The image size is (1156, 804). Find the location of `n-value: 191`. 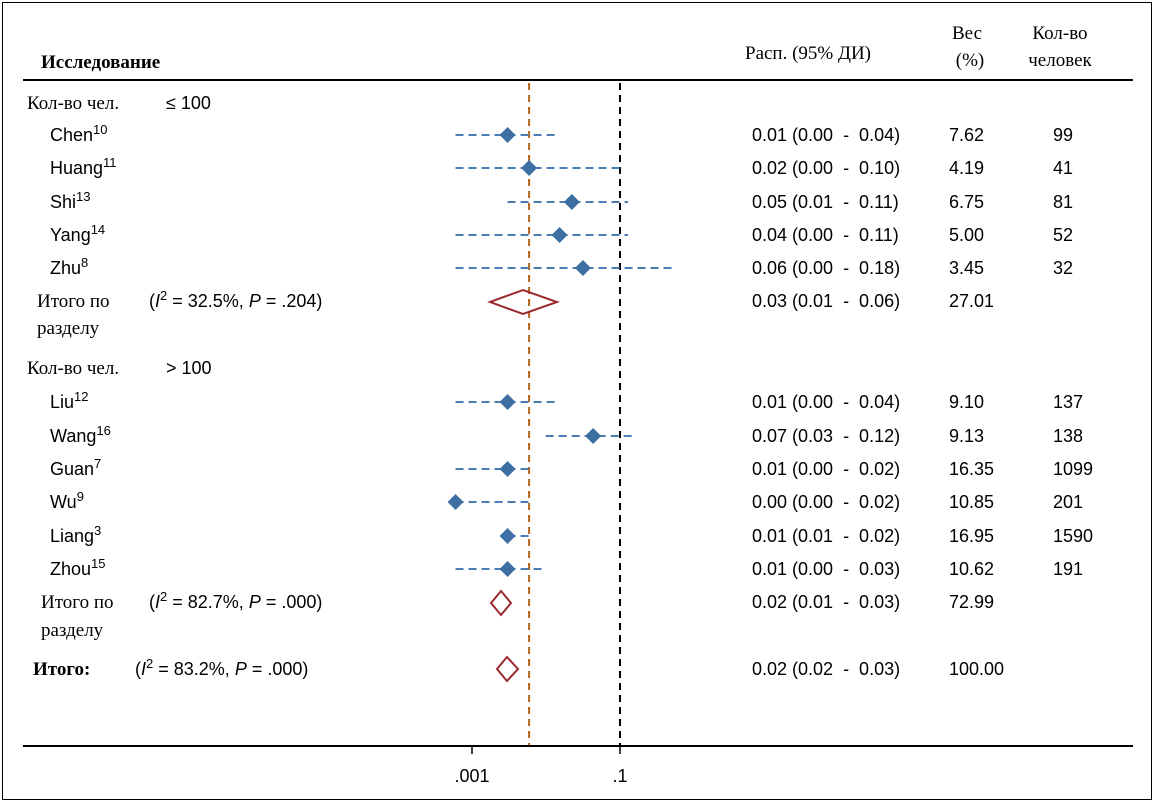

n-value: 191 is located at coordinates (1068, 569).